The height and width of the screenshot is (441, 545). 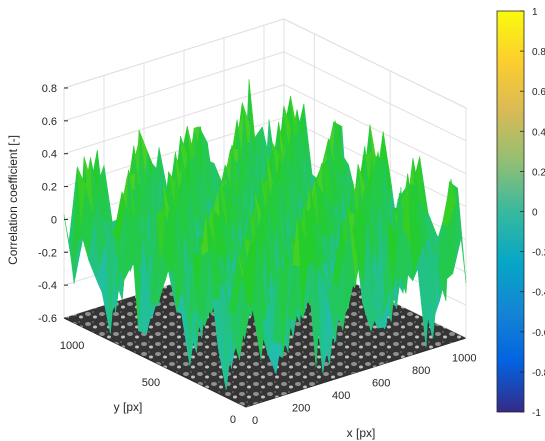 What do you see at coordinates (128, 407) in the screenshot?
I see `y-axis-label: y [px]` at bounding box center [128, 407].